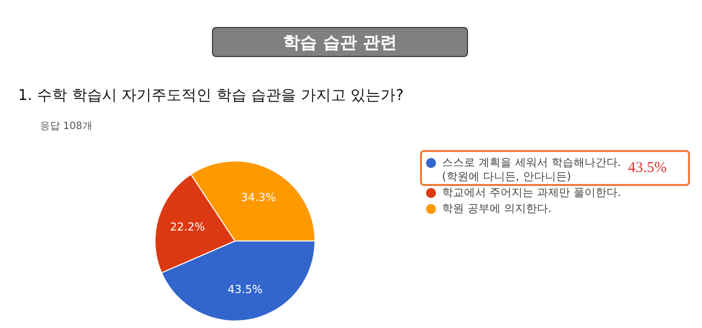  I want to click on data-label: 22.2%, so click(187, 227).